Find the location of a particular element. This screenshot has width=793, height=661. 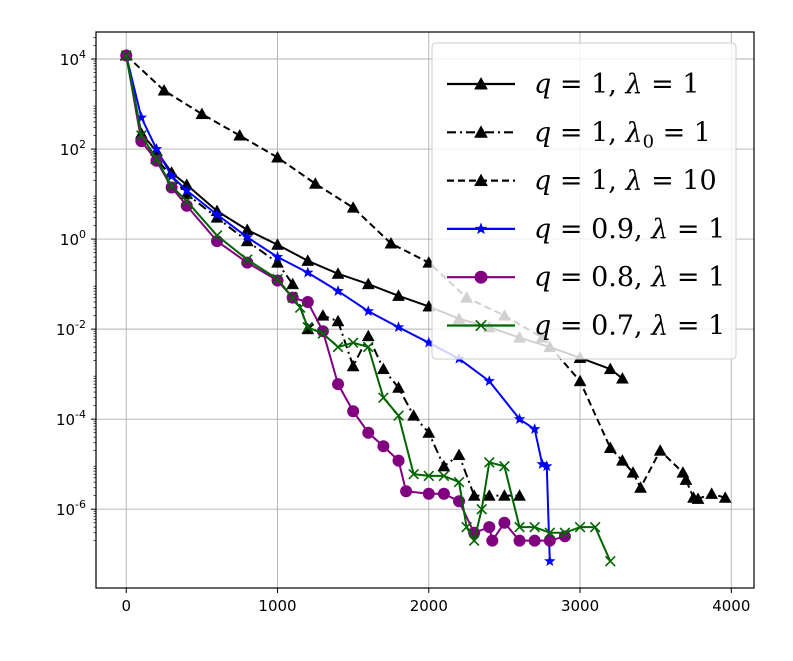

y-tick-label: 10² is located at coordinates (73, 148).